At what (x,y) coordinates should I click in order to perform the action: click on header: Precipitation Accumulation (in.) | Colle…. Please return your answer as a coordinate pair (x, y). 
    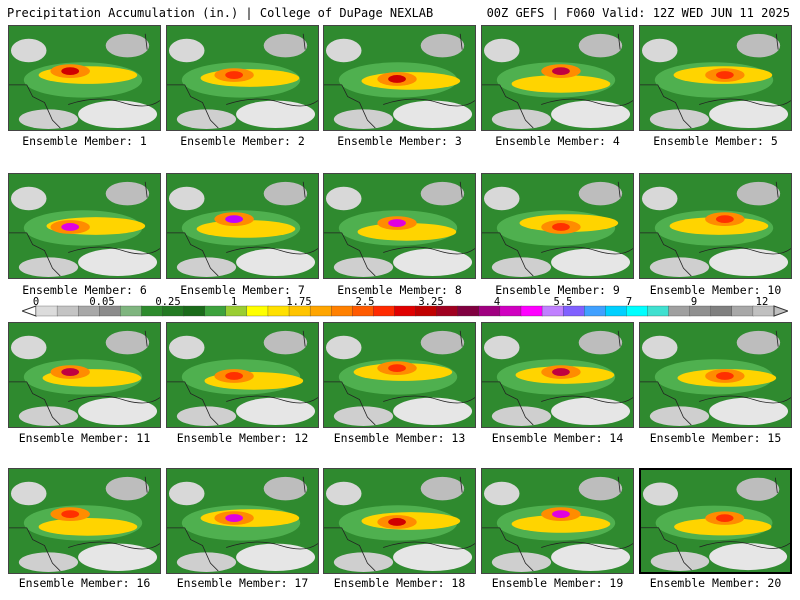
    Looking at the image, I should click on (400, 11).